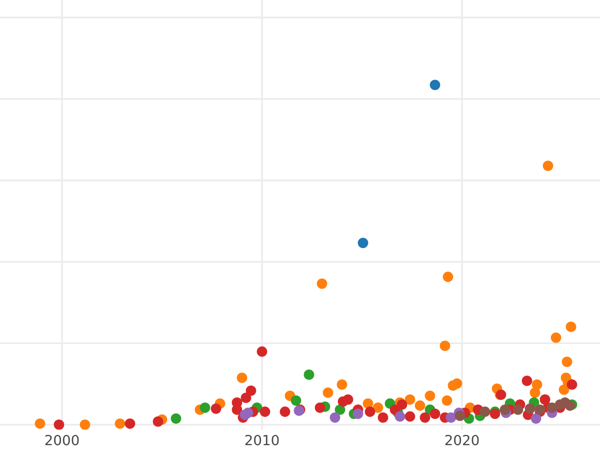 This screenshot has width=600, height=450. I want to click on x-tick-label: 2010, so click(262, 440).